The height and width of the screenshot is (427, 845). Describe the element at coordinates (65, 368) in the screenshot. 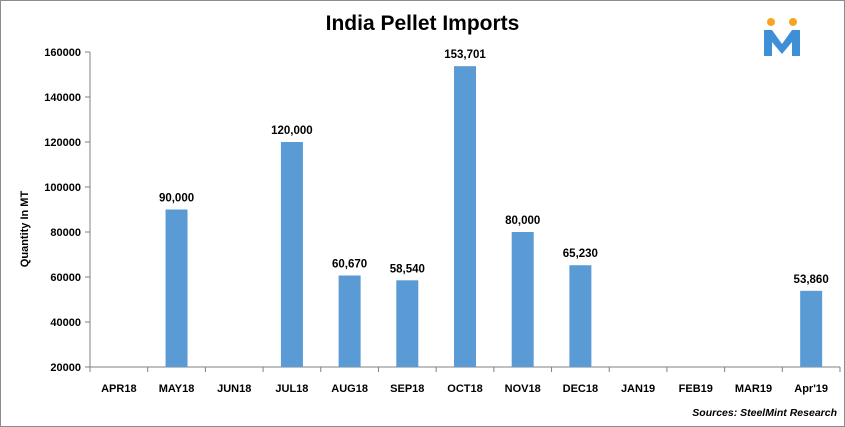

I see `y-tick-label: 20000` at that location.